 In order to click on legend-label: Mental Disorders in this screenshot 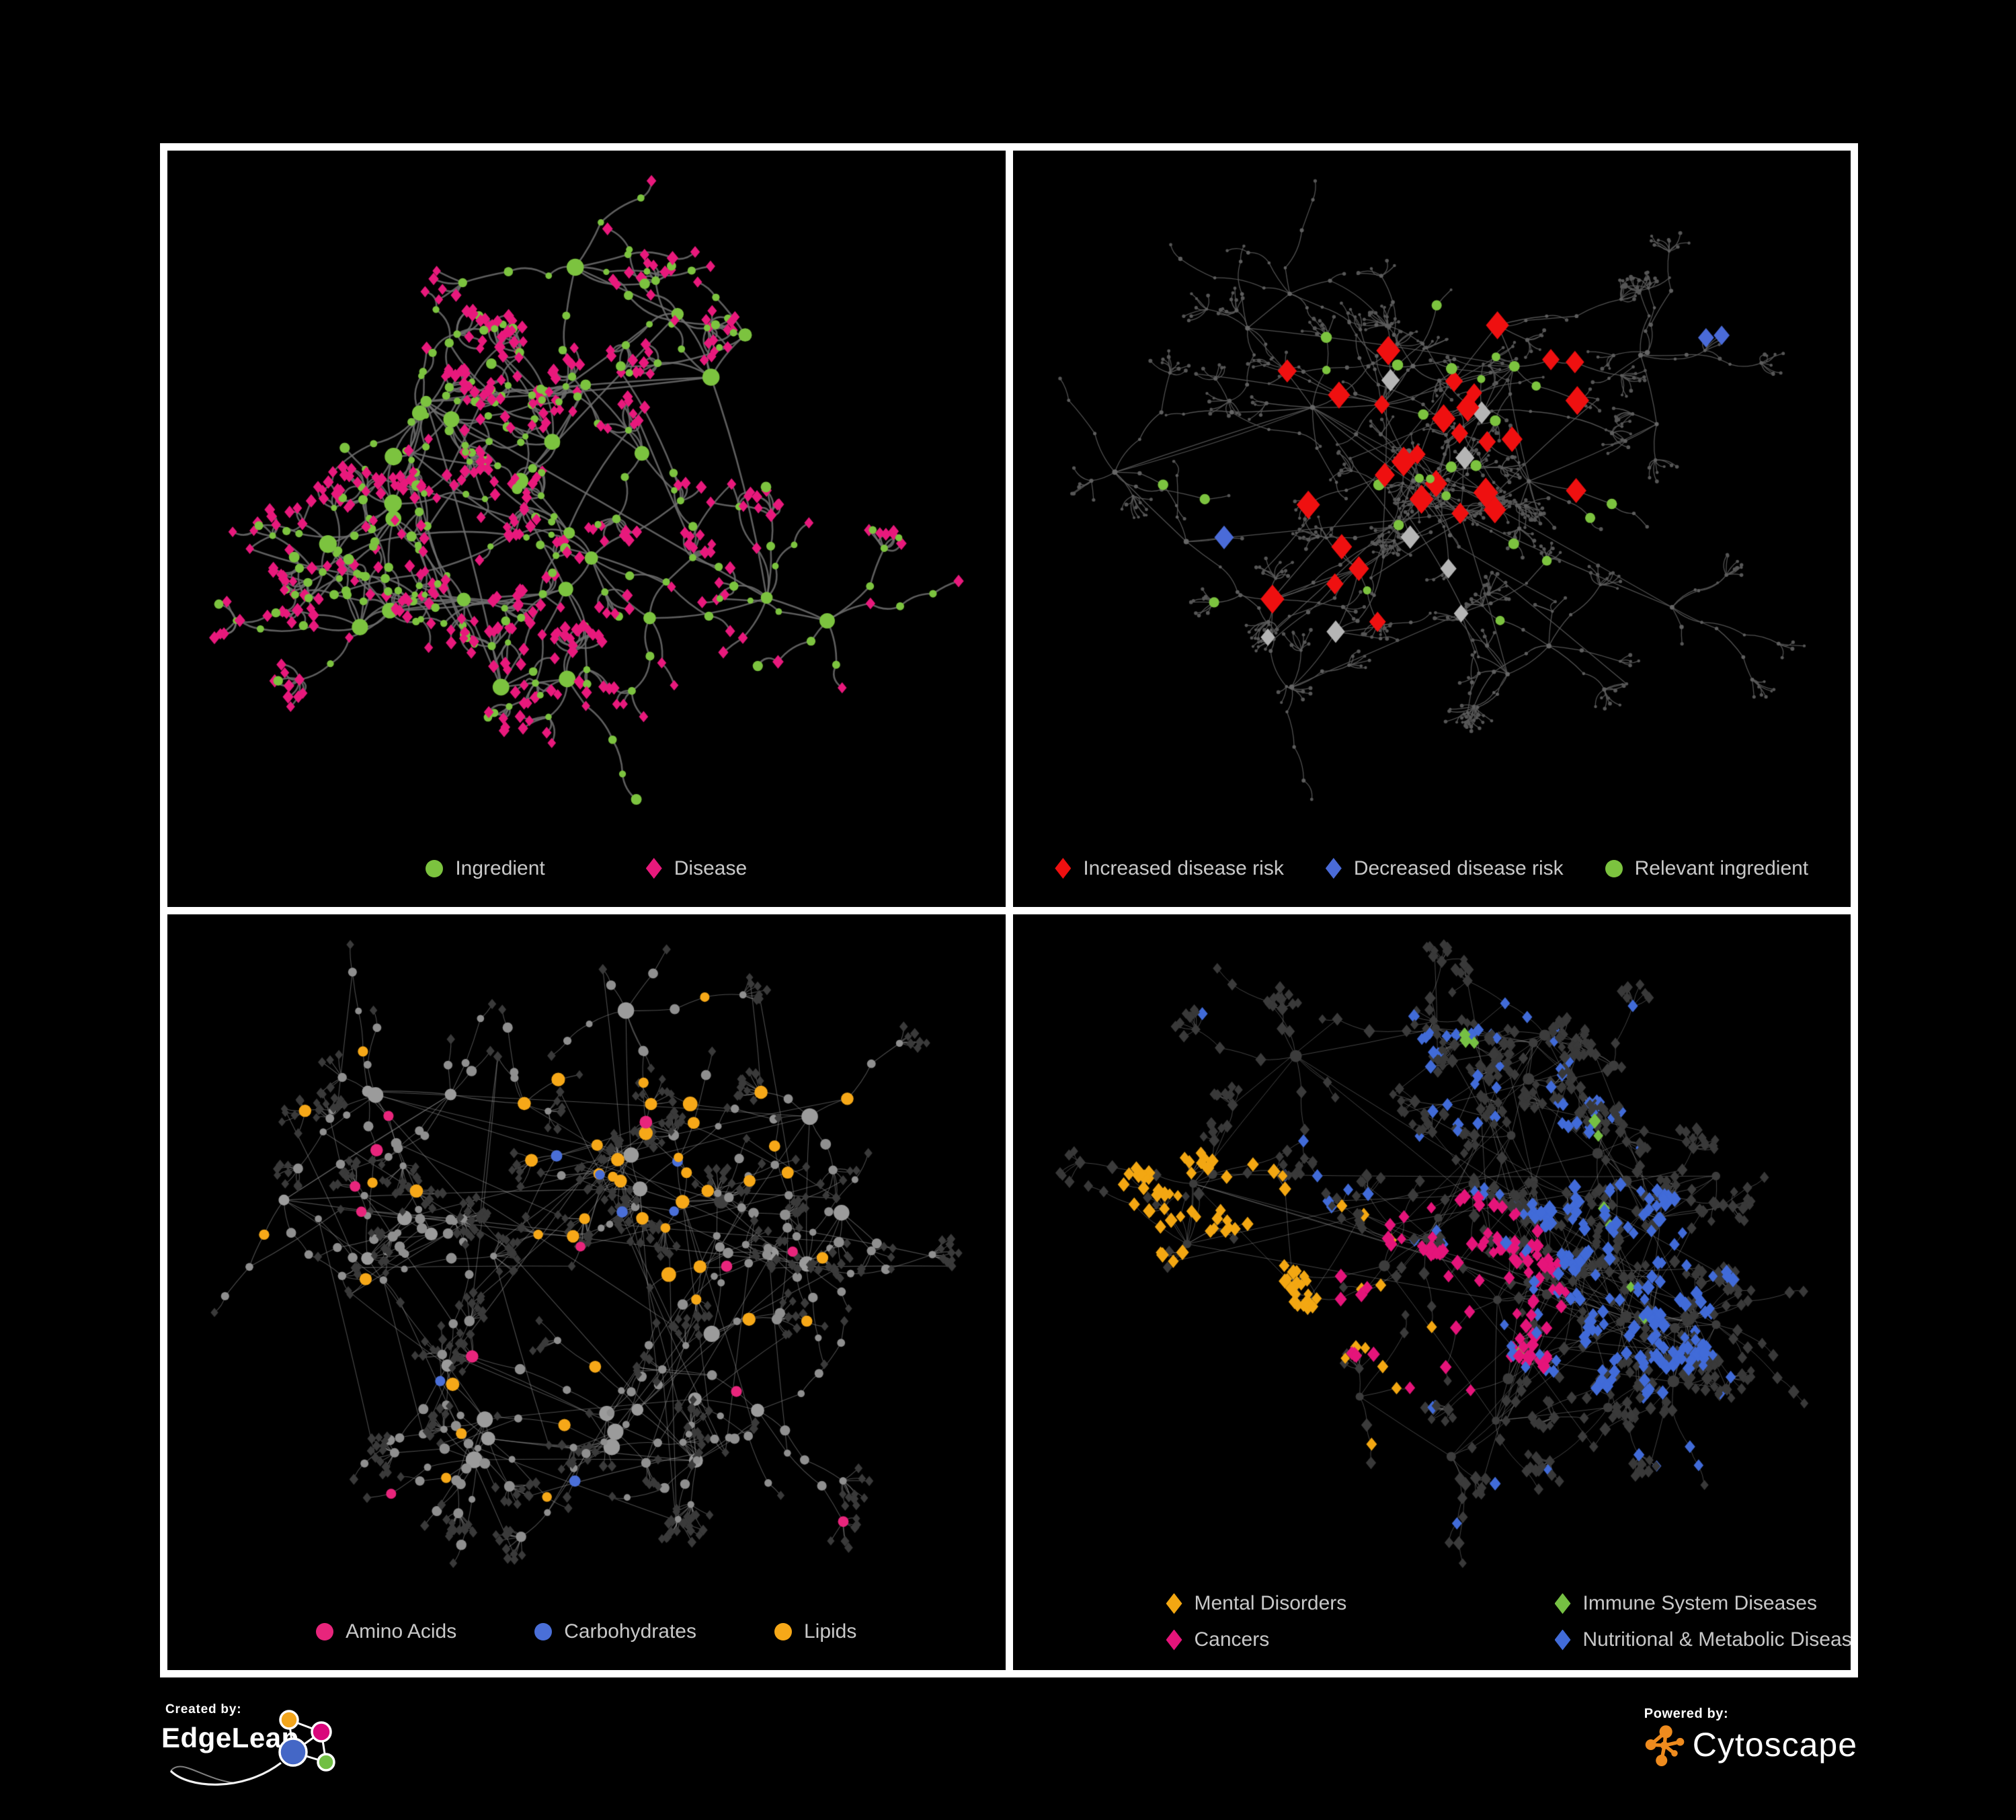, I will do `click(1270, 1603)`.